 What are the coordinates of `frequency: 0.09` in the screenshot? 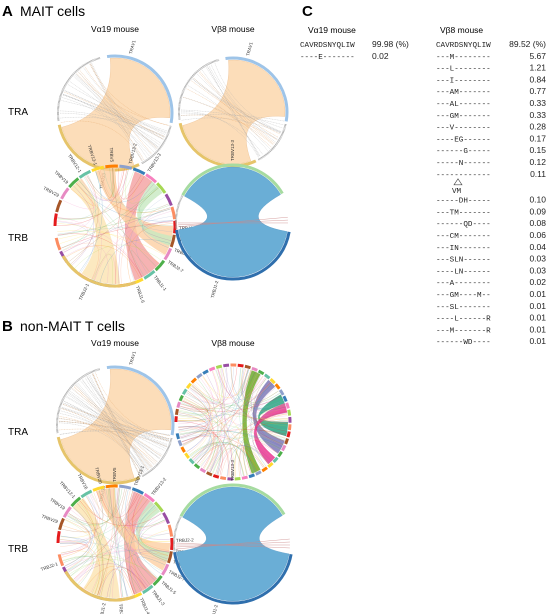 It's located at (537, 211).